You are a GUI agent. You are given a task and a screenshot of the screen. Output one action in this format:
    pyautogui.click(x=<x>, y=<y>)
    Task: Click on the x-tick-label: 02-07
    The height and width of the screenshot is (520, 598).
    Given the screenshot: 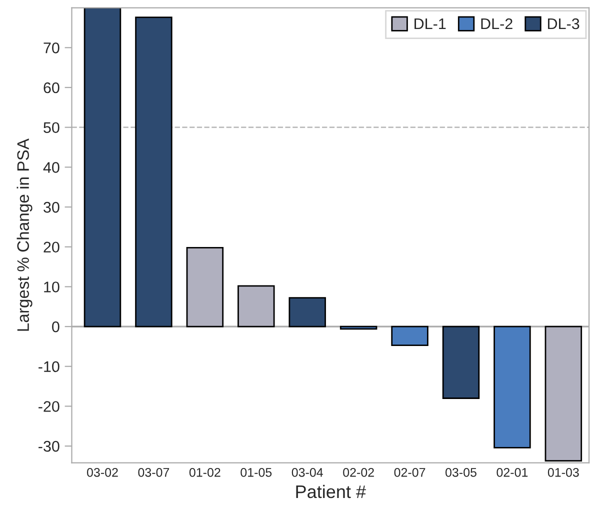 What is the action you would take?
    pyautogui.click(x=410, y=472)
    